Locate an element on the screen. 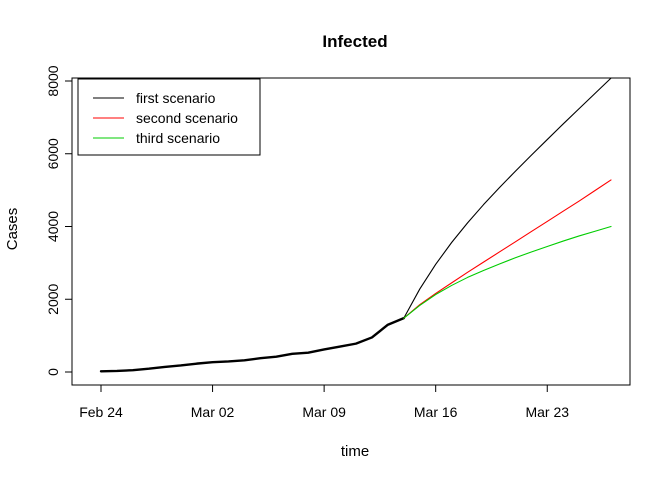 This screenshot has width=672, height=480. y-tick-label: 6000 is located at coordinates (53, 153).